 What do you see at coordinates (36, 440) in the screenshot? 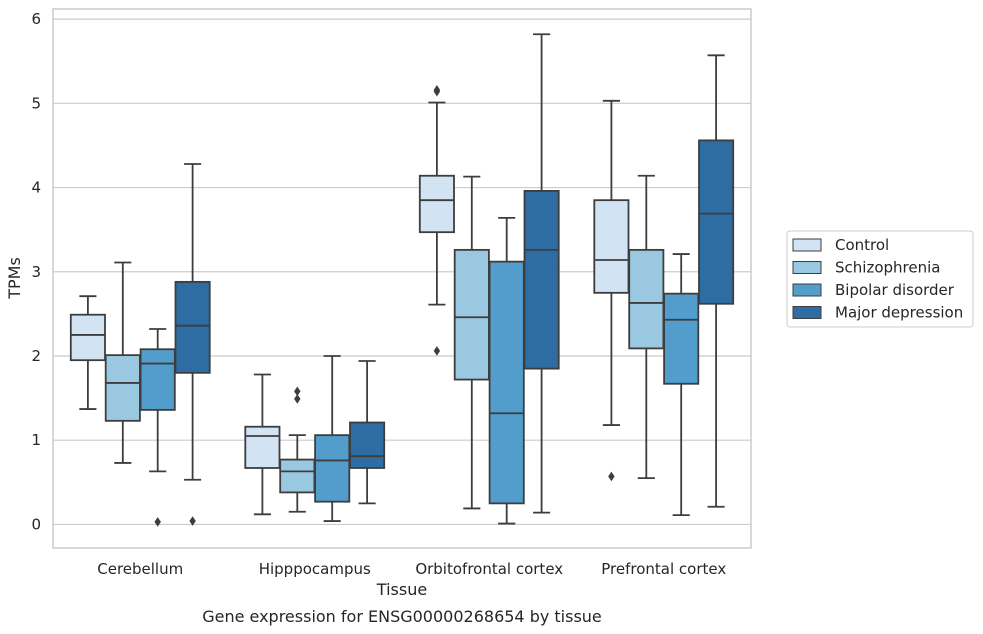
I see `y-tick-label: 1` at bounding box center [36, 440].